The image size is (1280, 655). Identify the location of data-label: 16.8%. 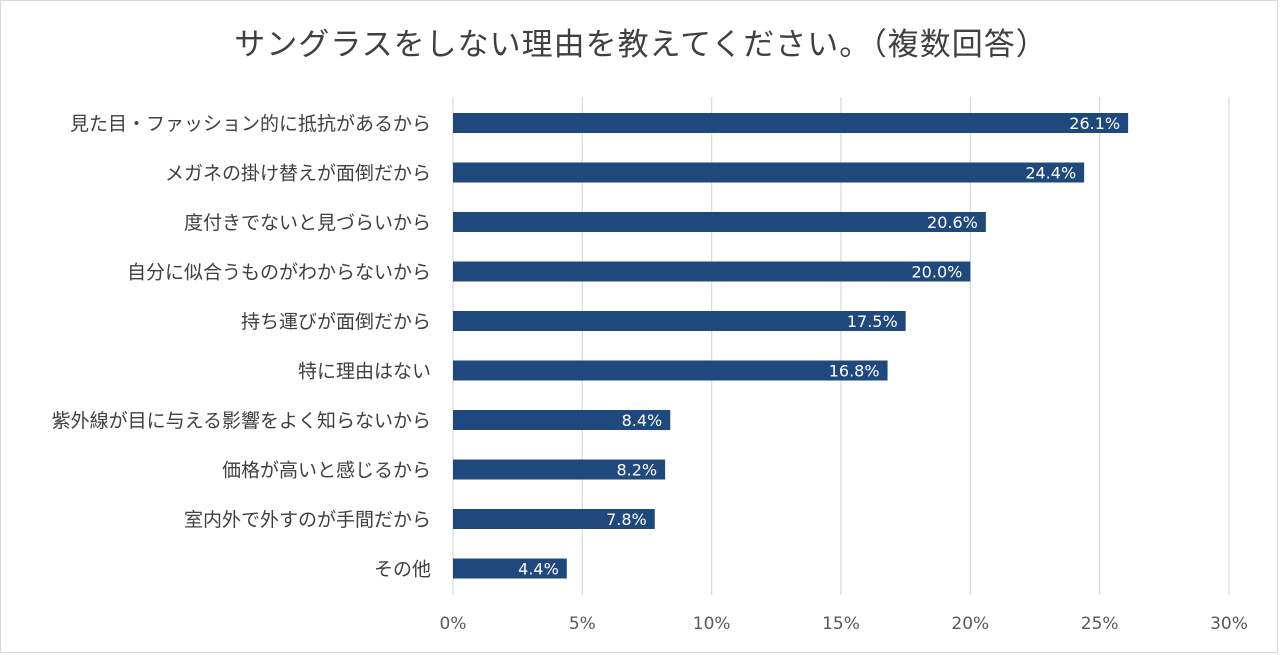
(854, 371).